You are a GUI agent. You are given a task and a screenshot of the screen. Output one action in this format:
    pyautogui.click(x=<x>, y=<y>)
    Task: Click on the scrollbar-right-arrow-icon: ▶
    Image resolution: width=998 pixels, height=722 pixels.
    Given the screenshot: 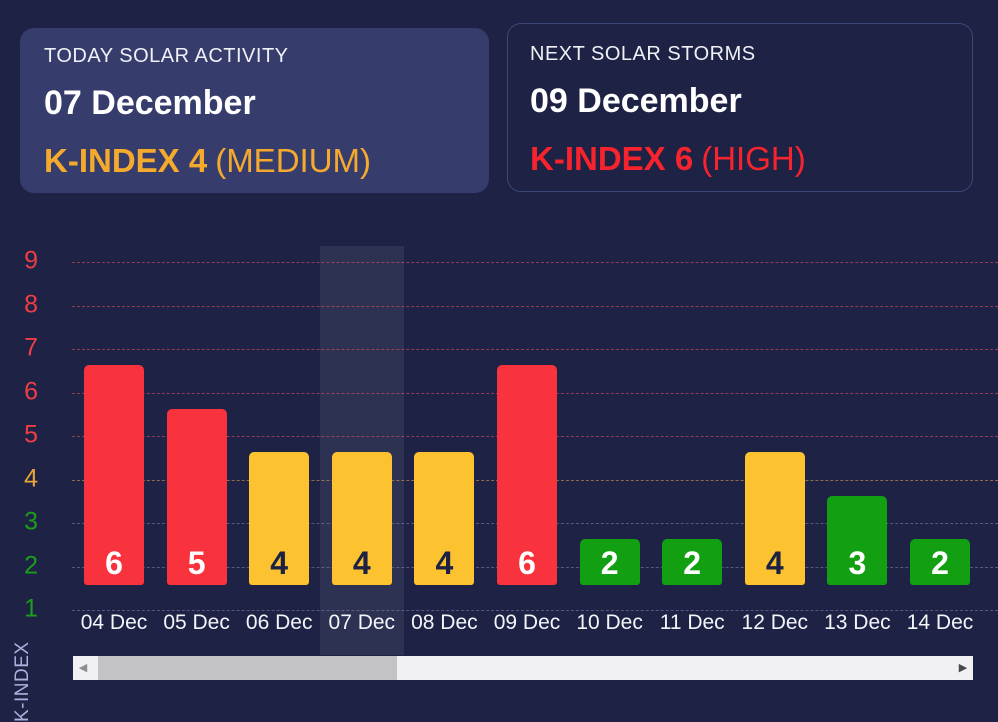 What is the action you would take?
    pyautogui.click(x=963, y=668)
    